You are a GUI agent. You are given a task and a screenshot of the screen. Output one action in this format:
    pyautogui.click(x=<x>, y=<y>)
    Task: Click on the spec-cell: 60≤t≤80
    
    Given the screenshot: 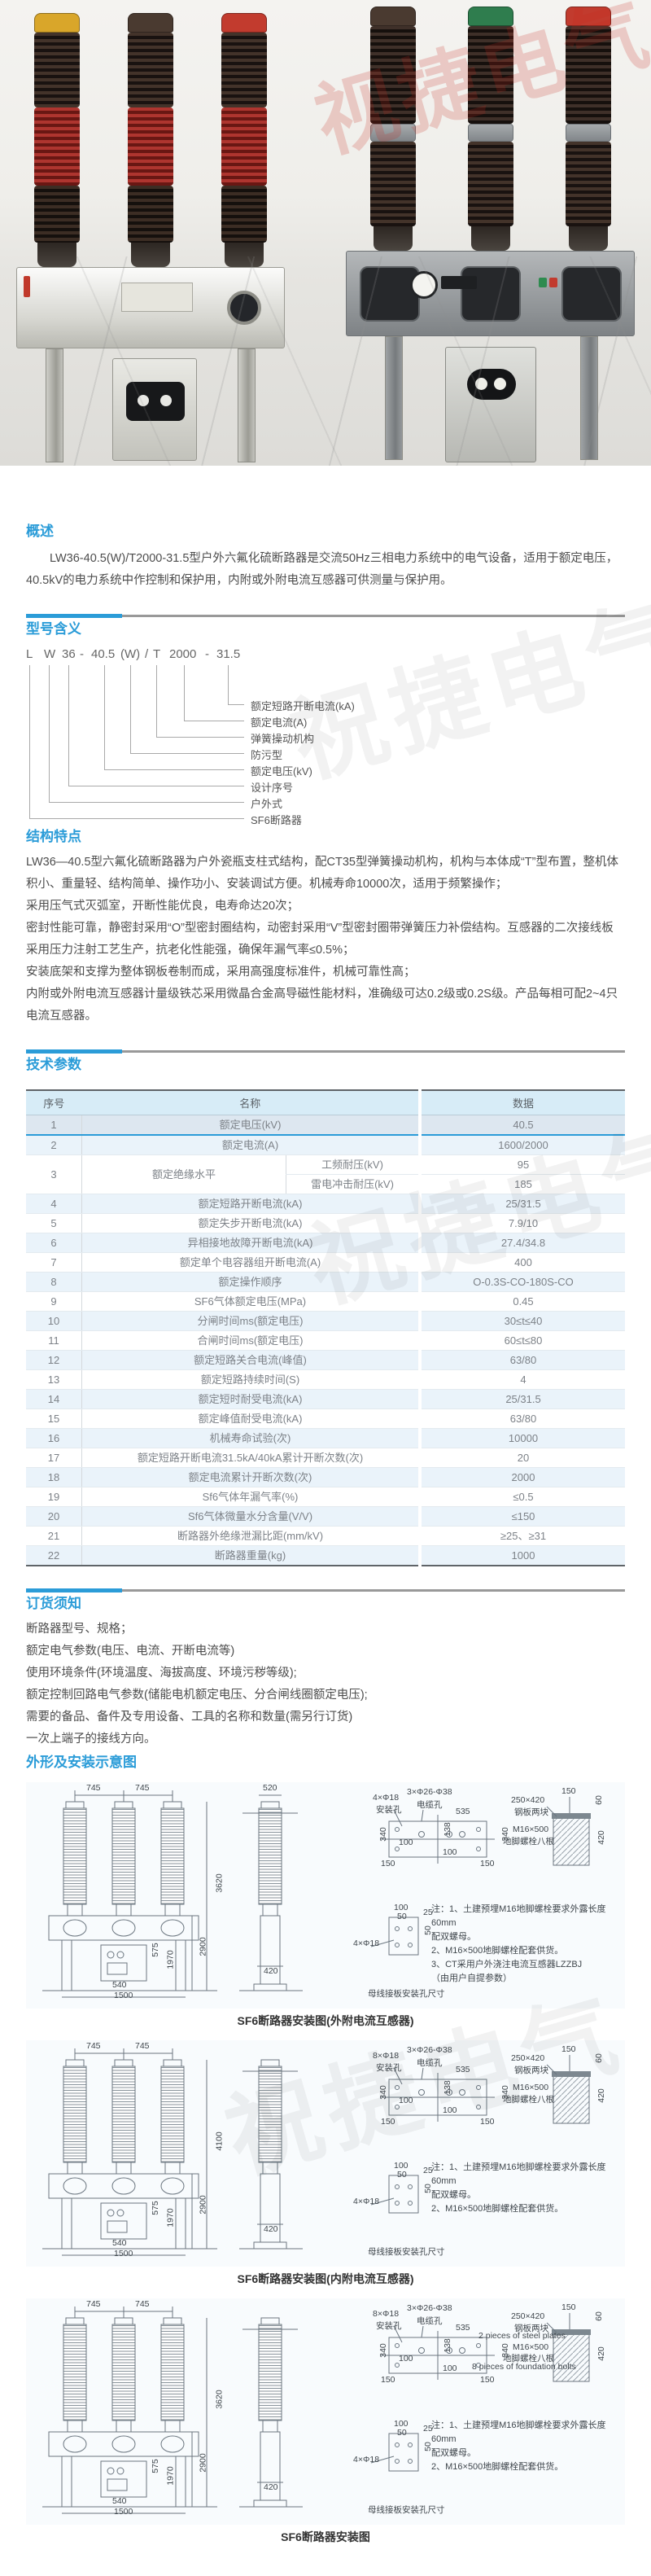 What is the action you would take?
    pyautogui.click(x=521, y=1340)
    